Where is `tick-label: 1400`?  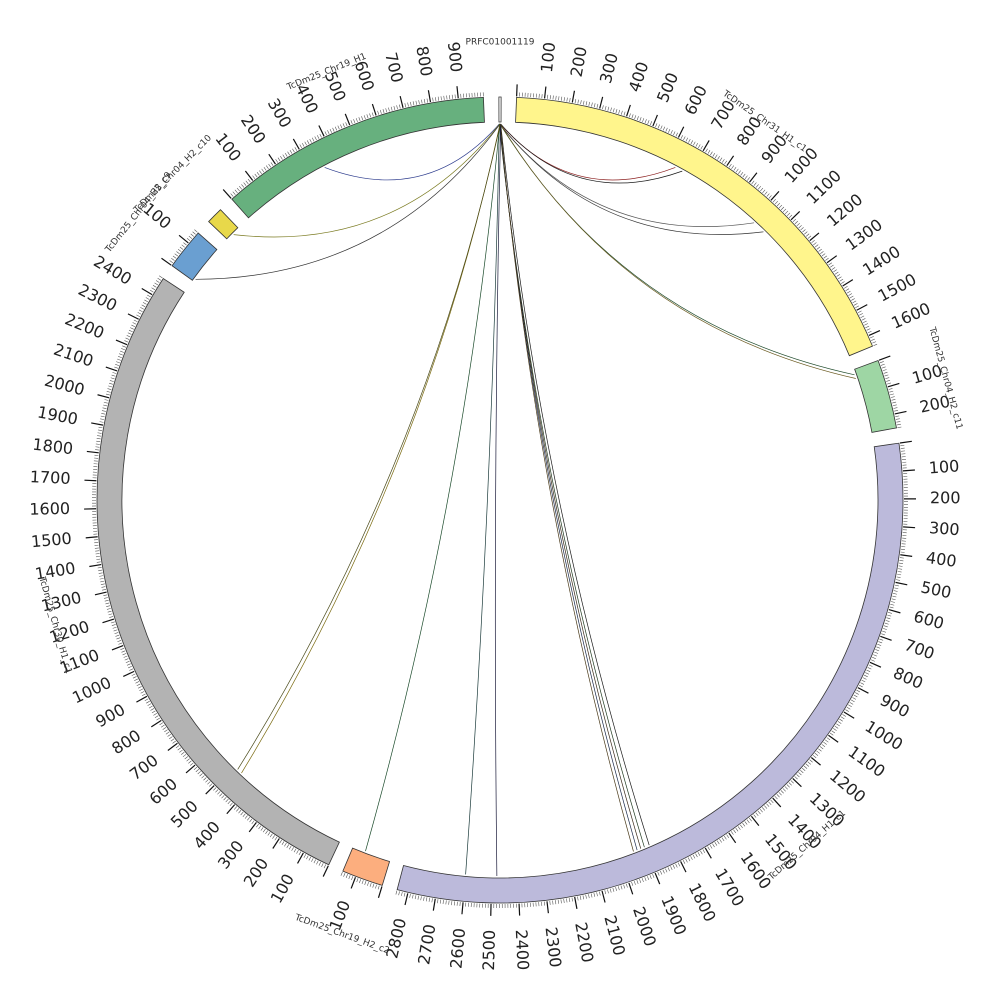
tick-label: 1400 is located at coordinates (881, 261).